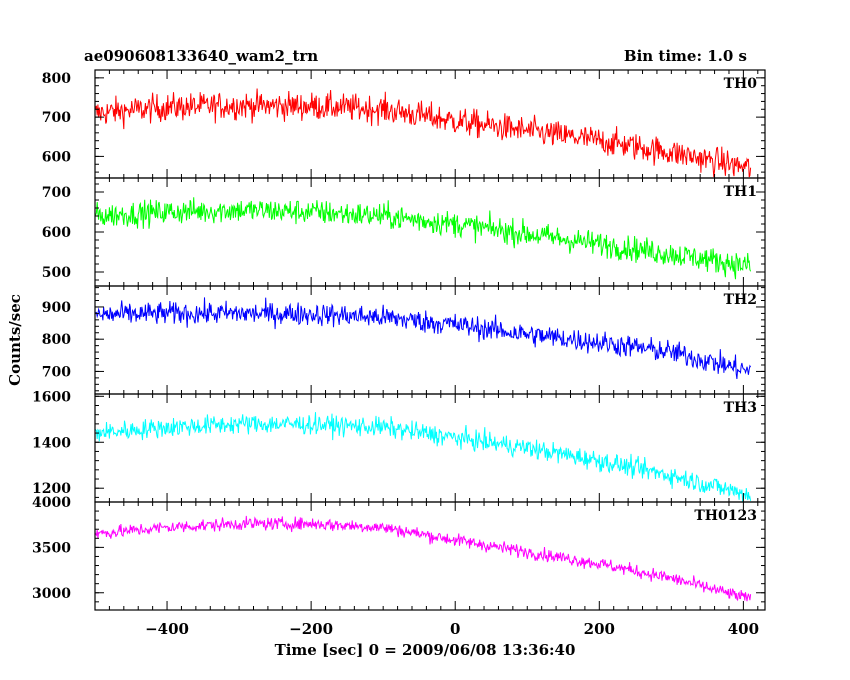  I want to click on y-tick-label: 1400, so click(51, 443).